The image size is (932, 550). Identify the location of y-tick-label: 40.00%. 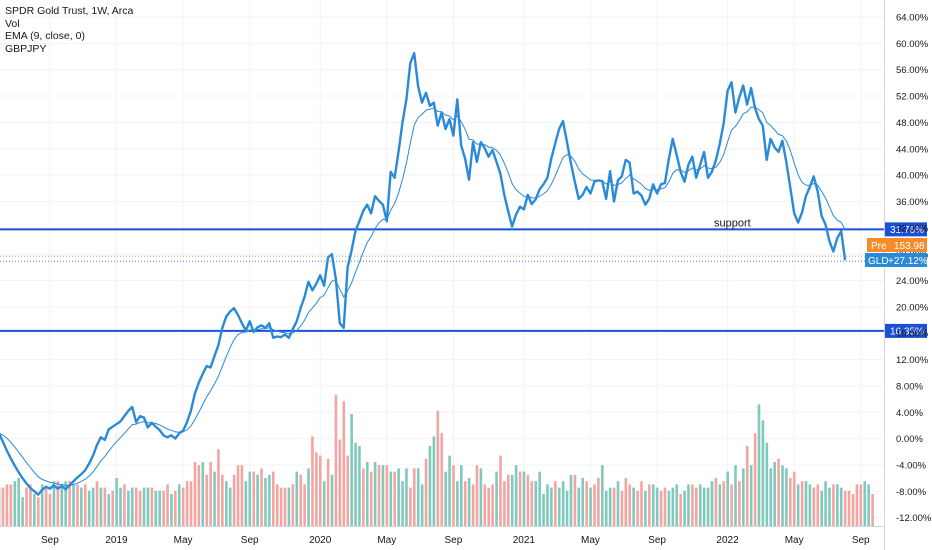
(912, 176).